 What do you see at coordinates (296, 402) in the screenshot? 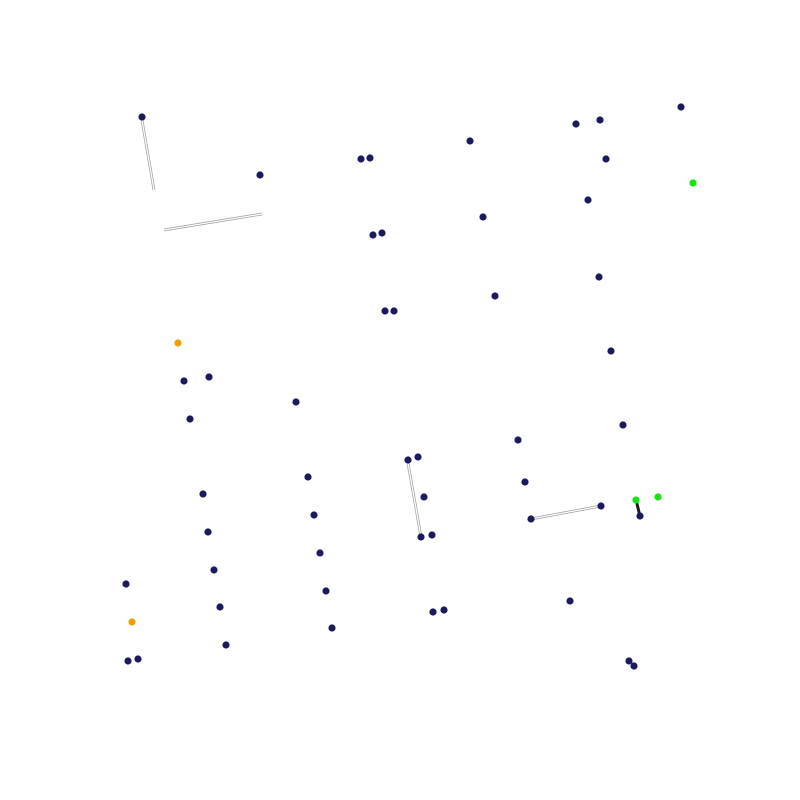
I see `node-n23` at bounding box center [296, 402].